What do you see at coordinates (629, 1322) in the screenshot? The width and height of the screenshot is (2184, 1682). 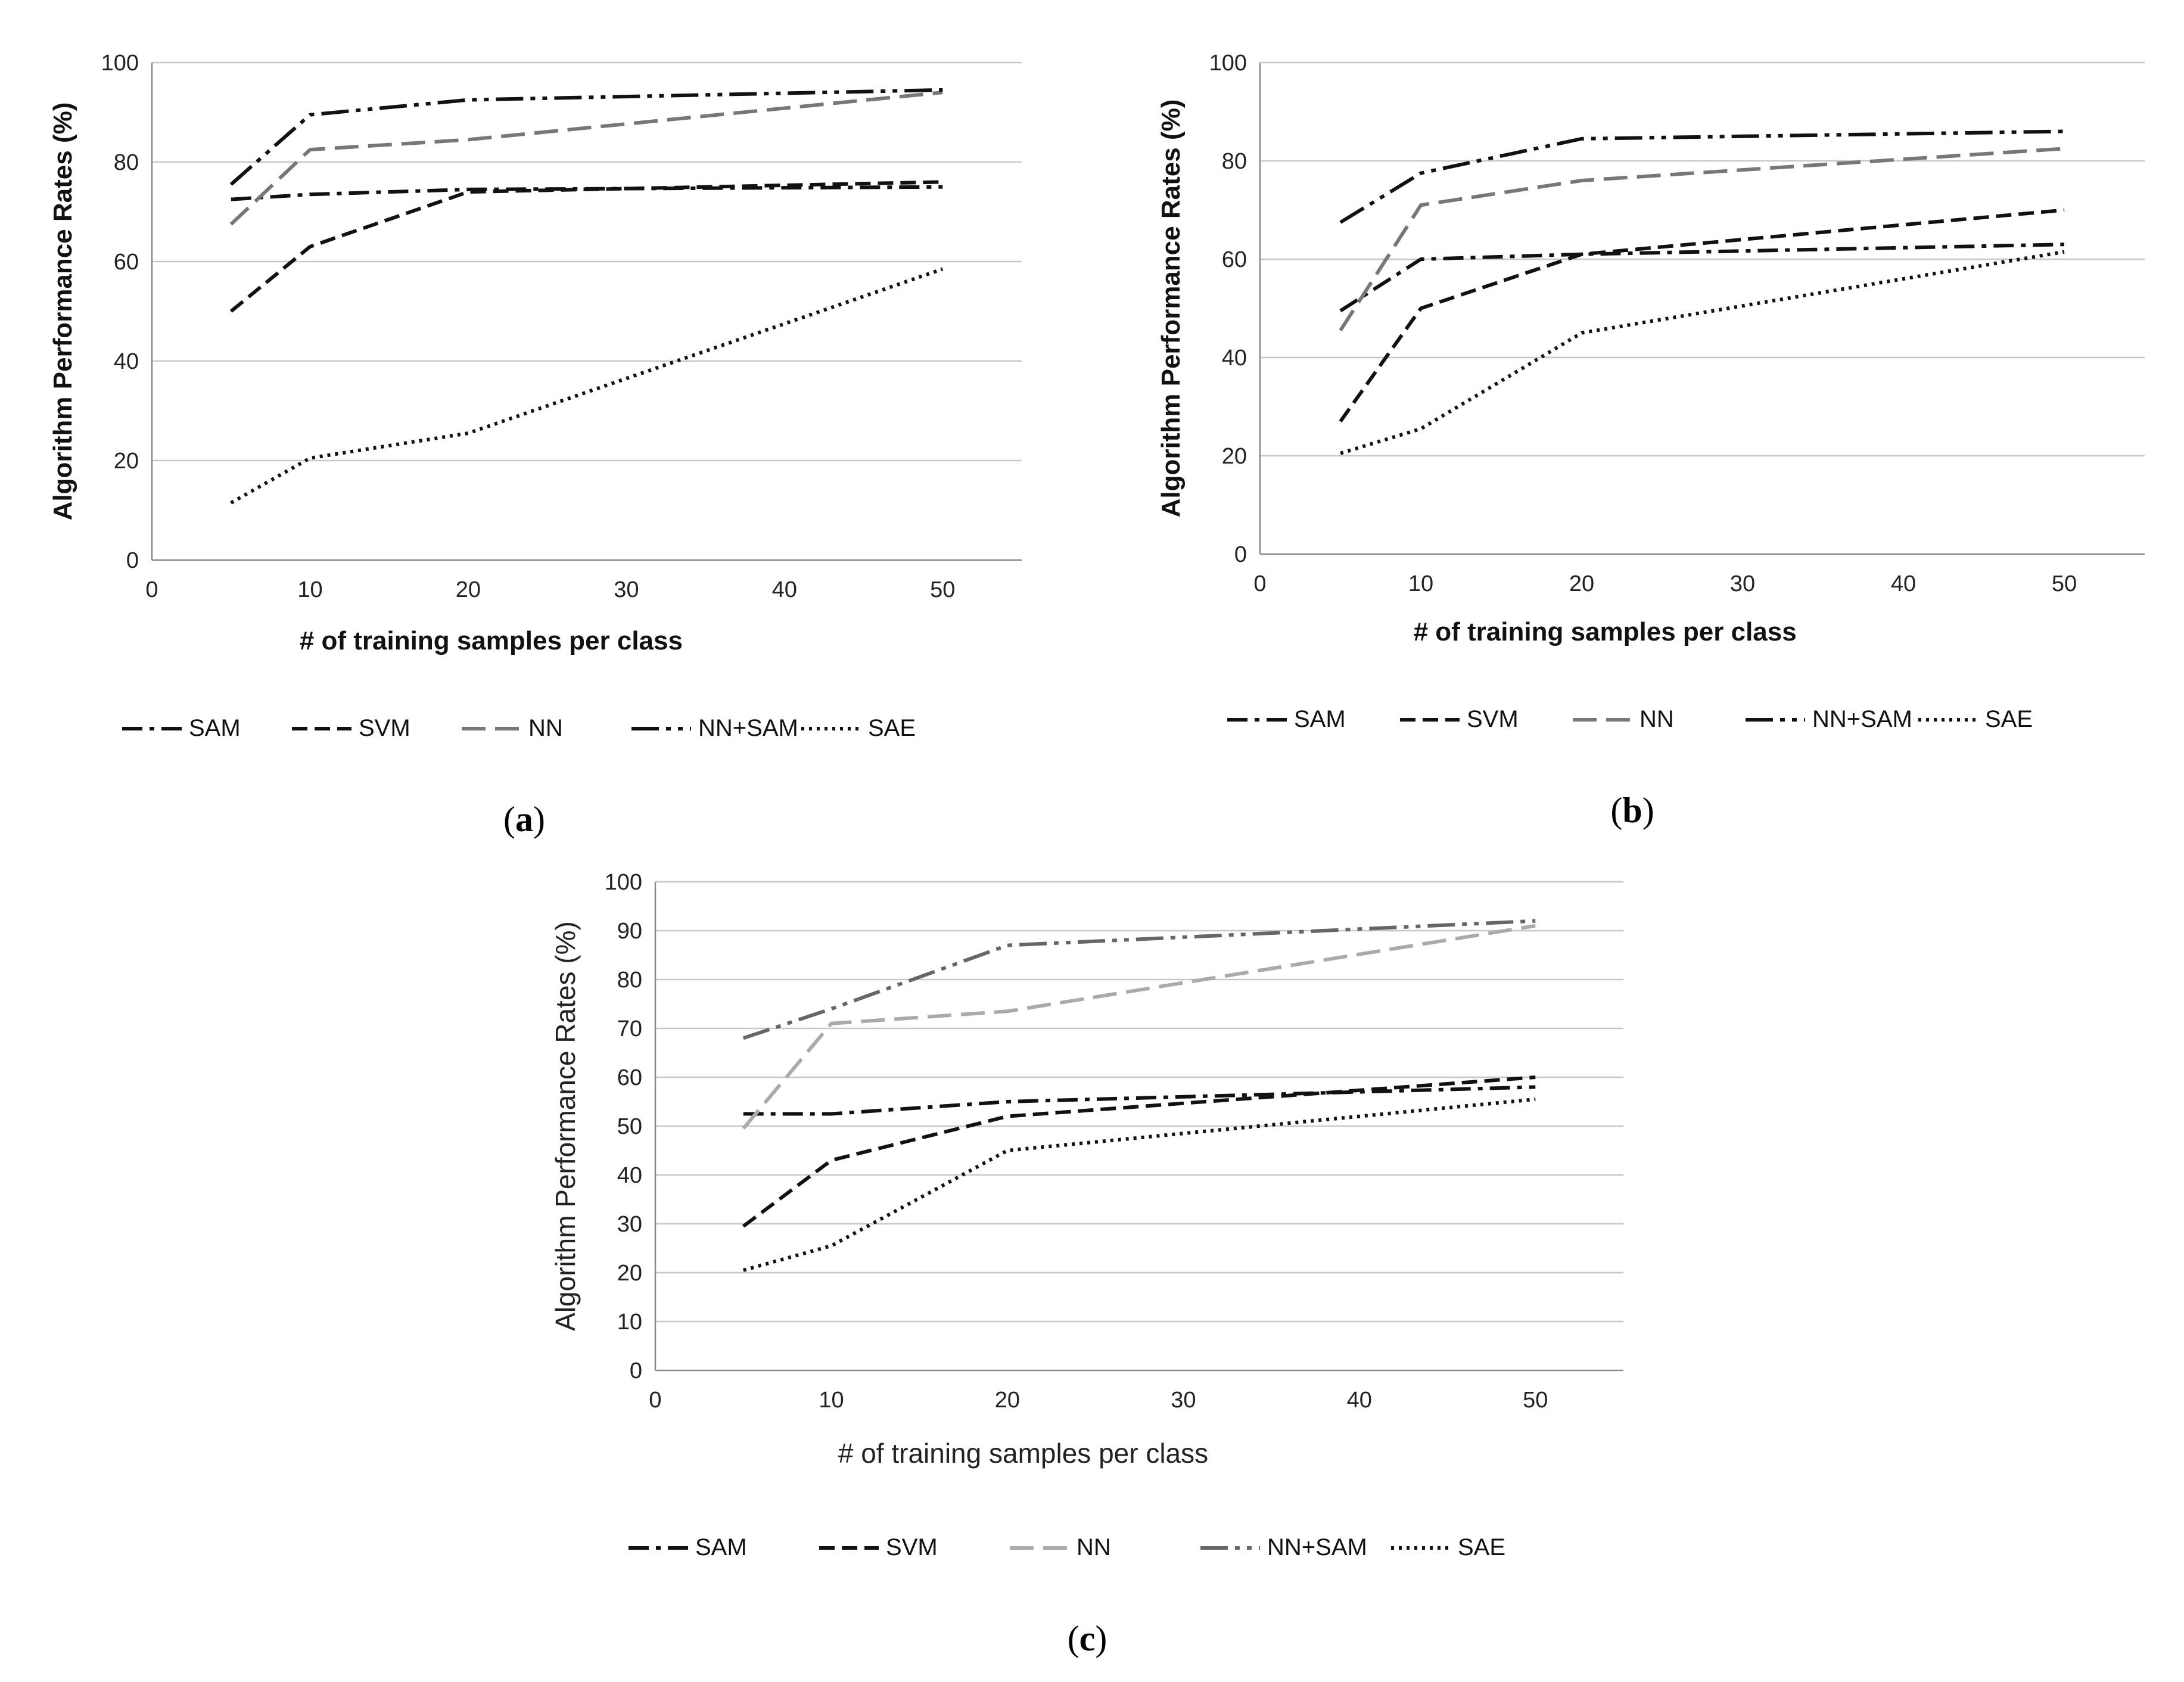 I see `y-tick-label: 10` at bounding box center [629, 1322].